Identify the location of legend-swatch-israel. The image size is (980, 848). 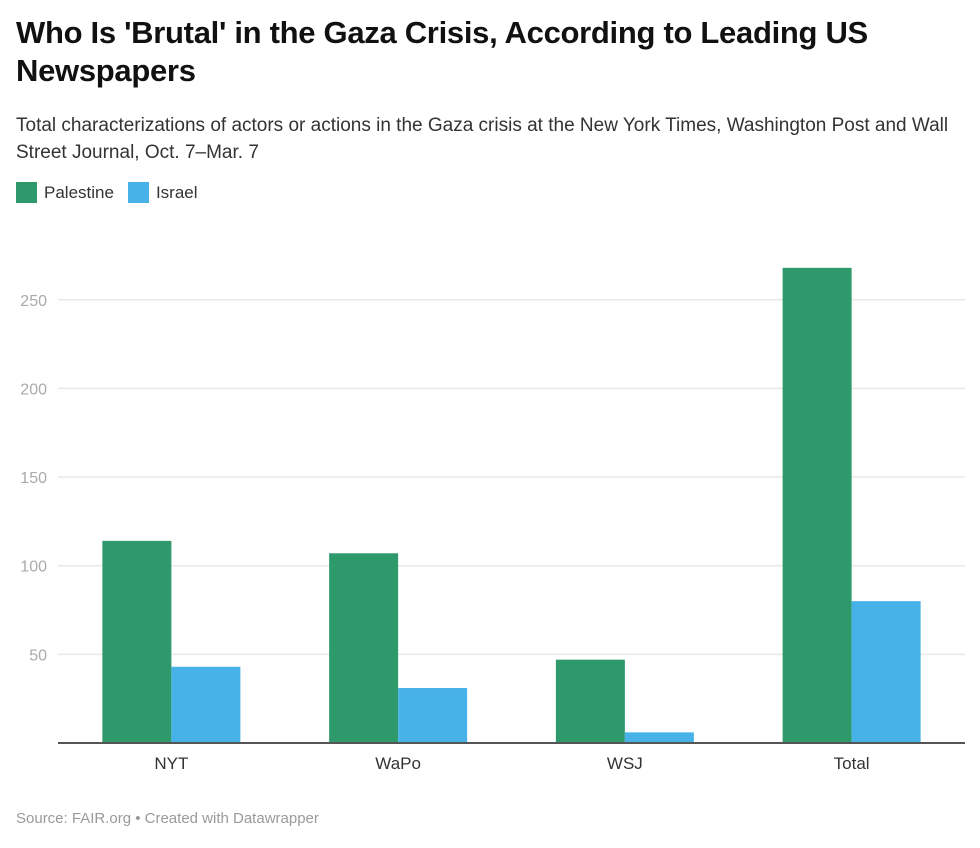
(138, 192).